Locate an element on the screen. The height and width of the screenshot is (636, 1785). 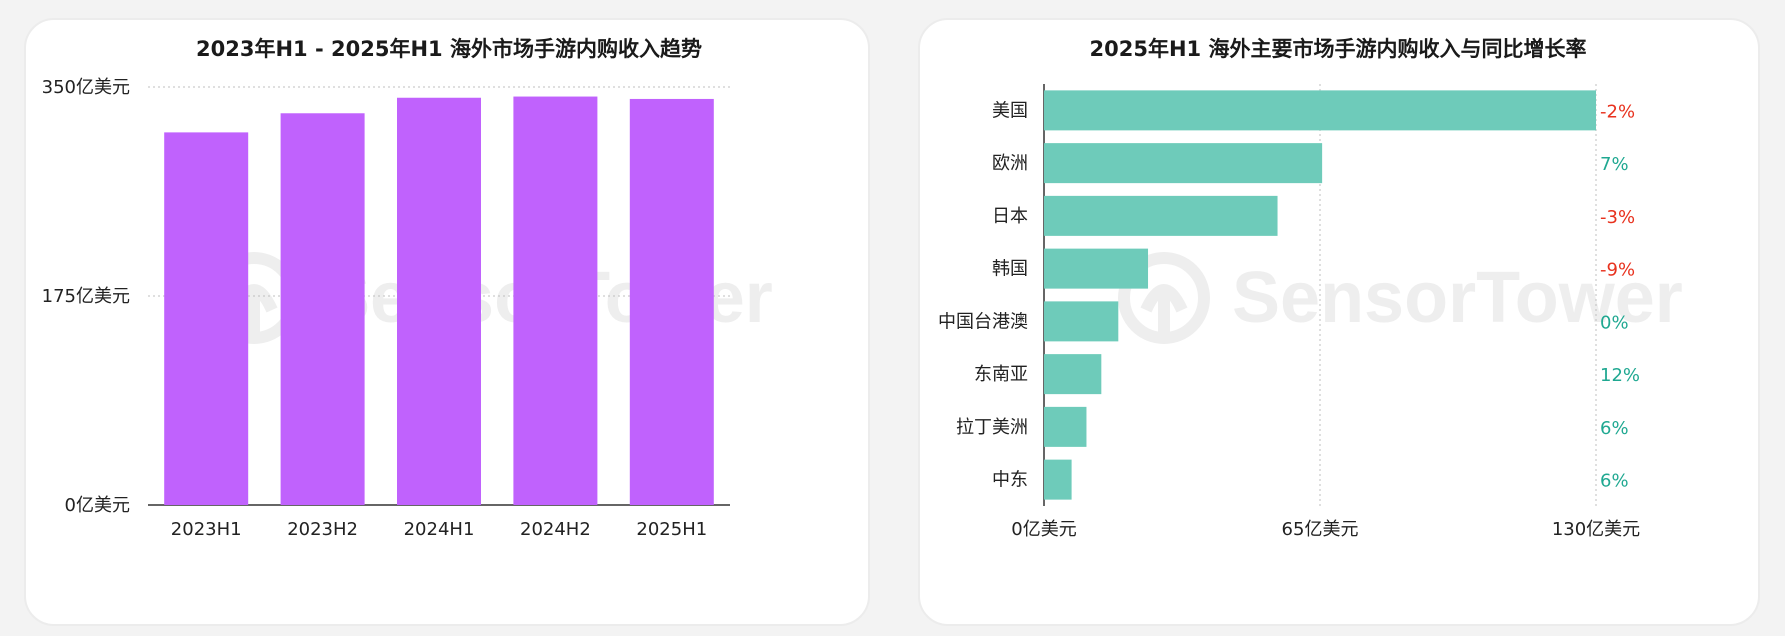
y-tick-label: 175亿美元 is located at coordinates (86, 296).